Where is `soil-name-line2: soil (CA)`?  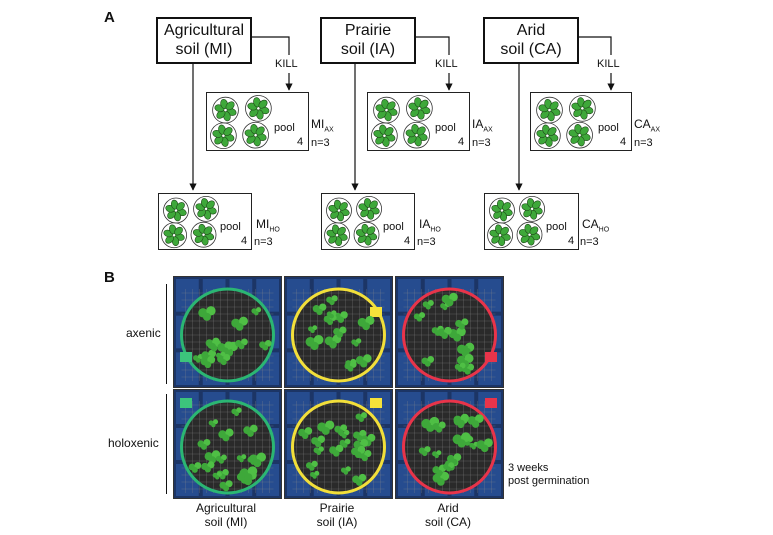
soil-name-line2: soil (CA) is located at coordinates (531, 49).